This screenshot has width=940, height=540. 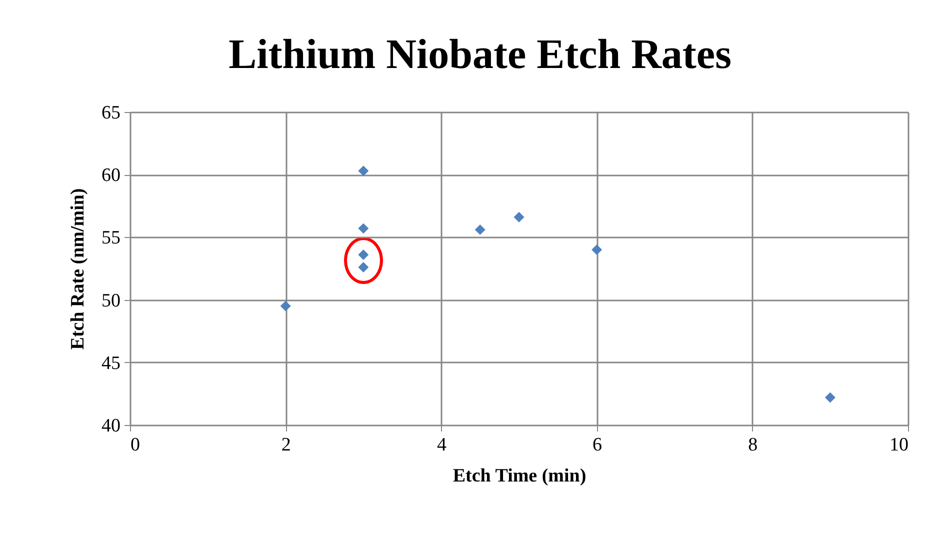 What do you see at coordinates (441, 445) in the screenshot?
I see `x-tick-label: 4` at bounding box center [441, 445].